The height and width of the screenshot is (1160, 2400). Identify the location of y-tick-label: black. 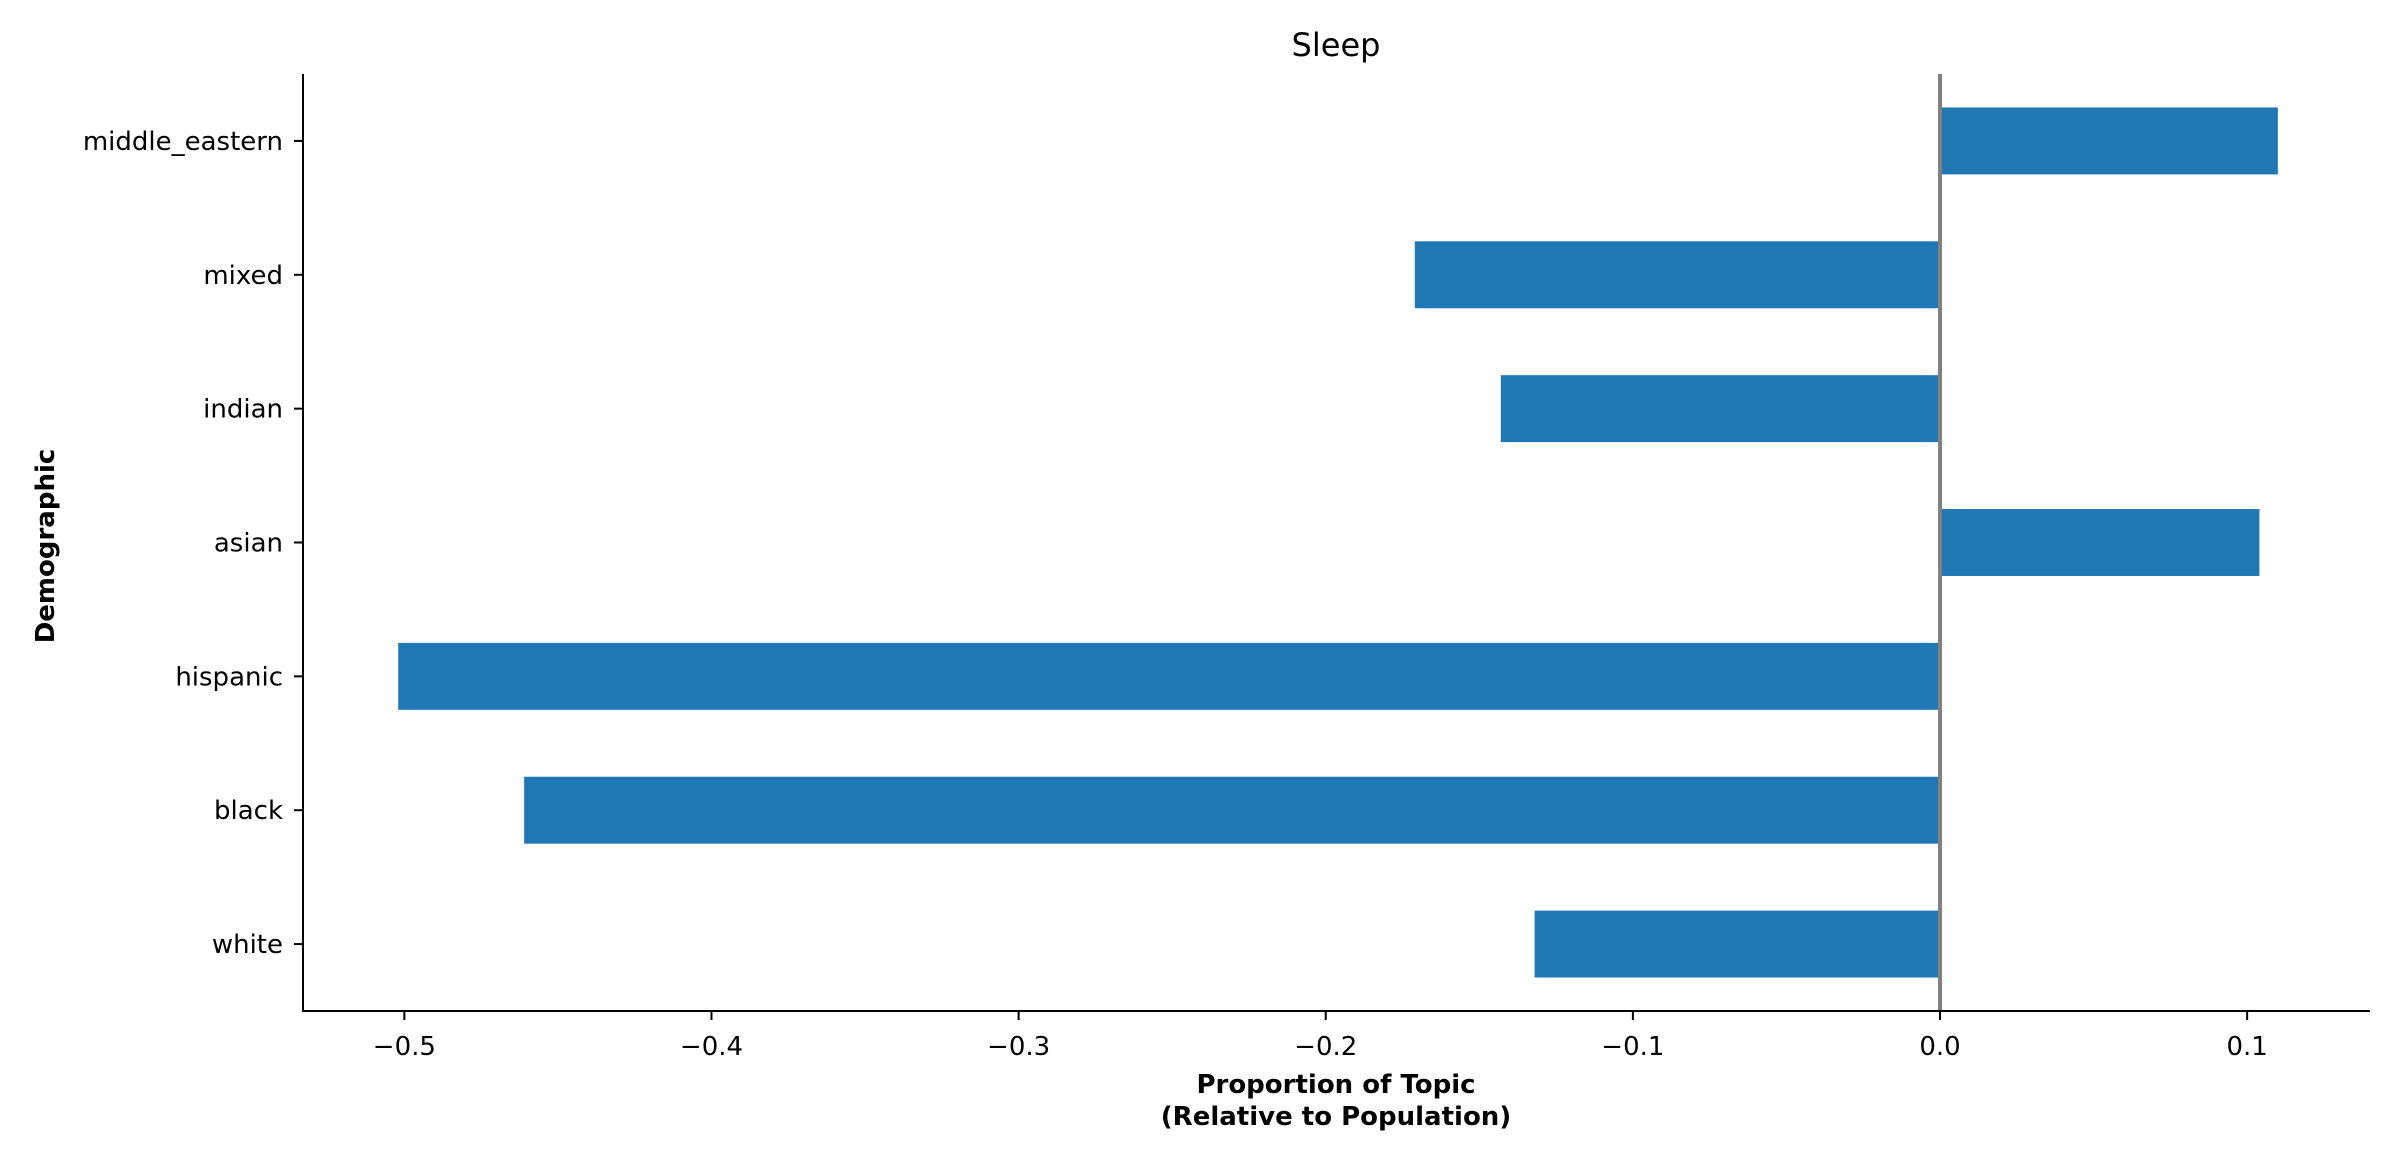
(248, 811).